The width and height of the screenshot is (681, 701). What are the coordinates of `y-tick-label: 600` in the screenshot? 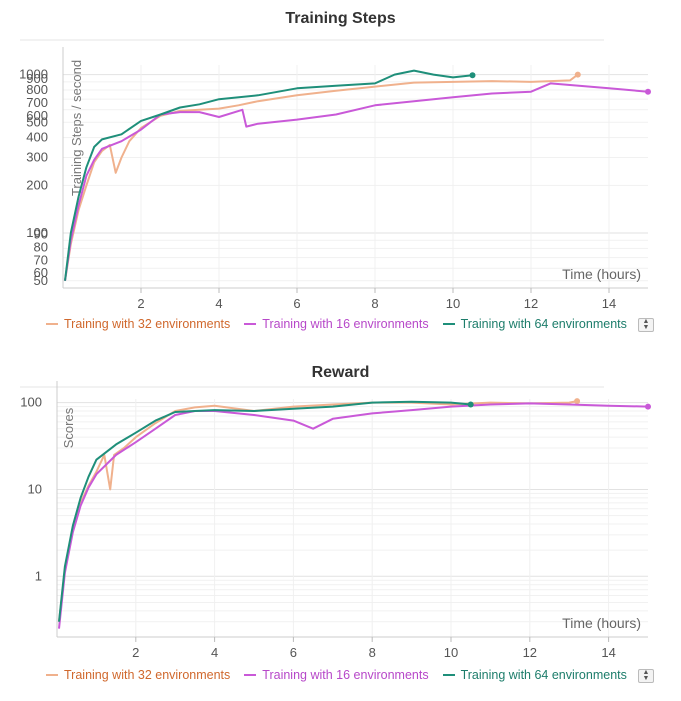 It's located at (37, 115).